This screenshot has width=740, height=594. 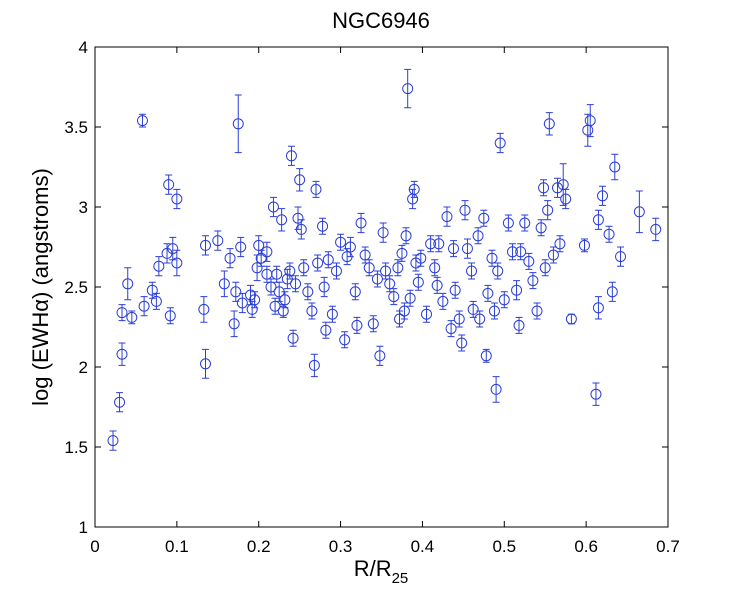 What do you see at coordinates (381, 20) in the screenshot?
I see `chart-title: NGC6946` at bounding box center [381, 20].